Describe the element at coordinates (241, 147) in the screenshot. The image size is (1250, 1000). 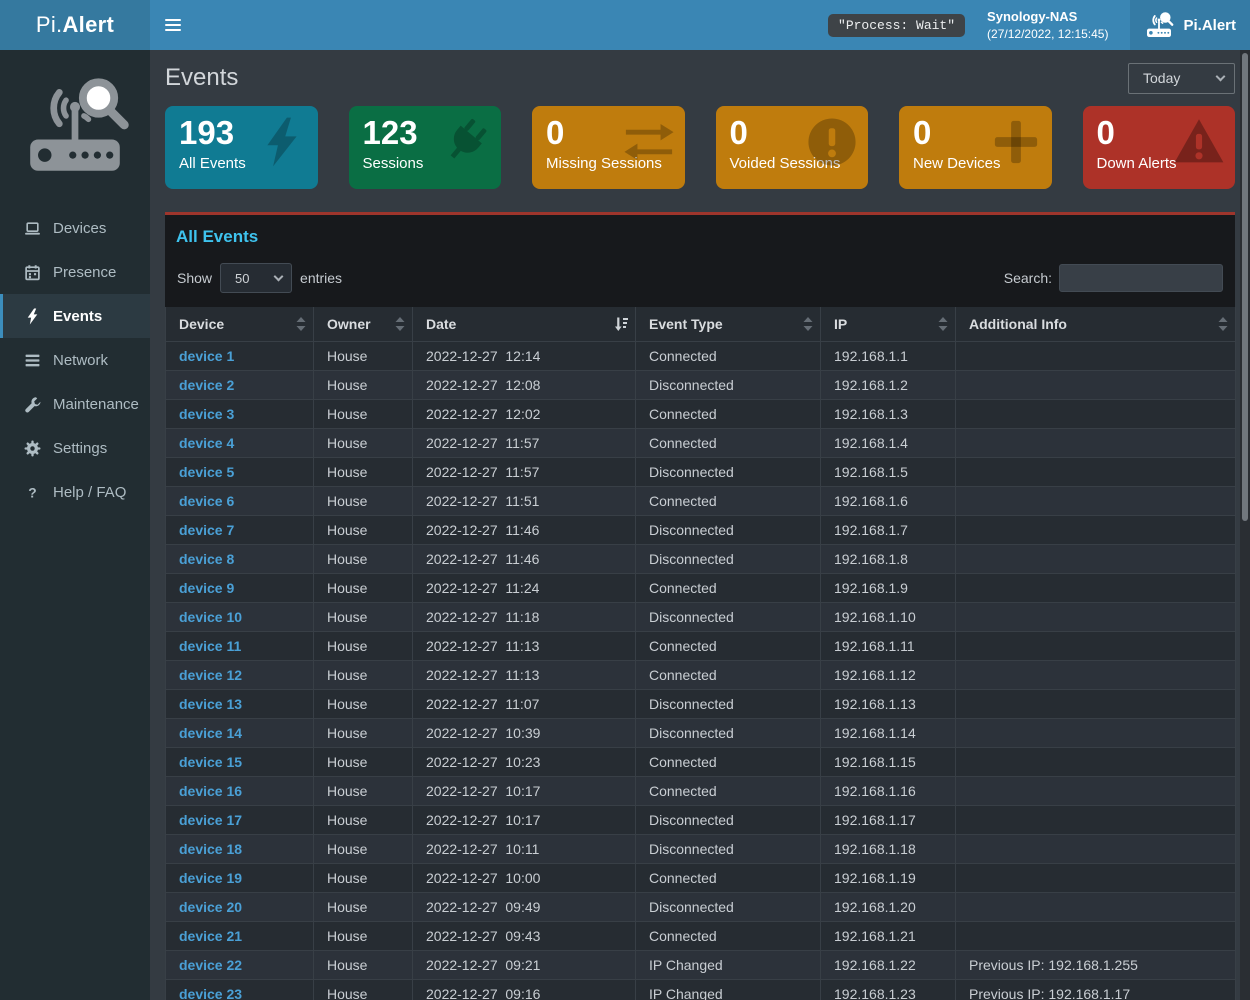
I see `card-all-events: 193 All Events` at that location.